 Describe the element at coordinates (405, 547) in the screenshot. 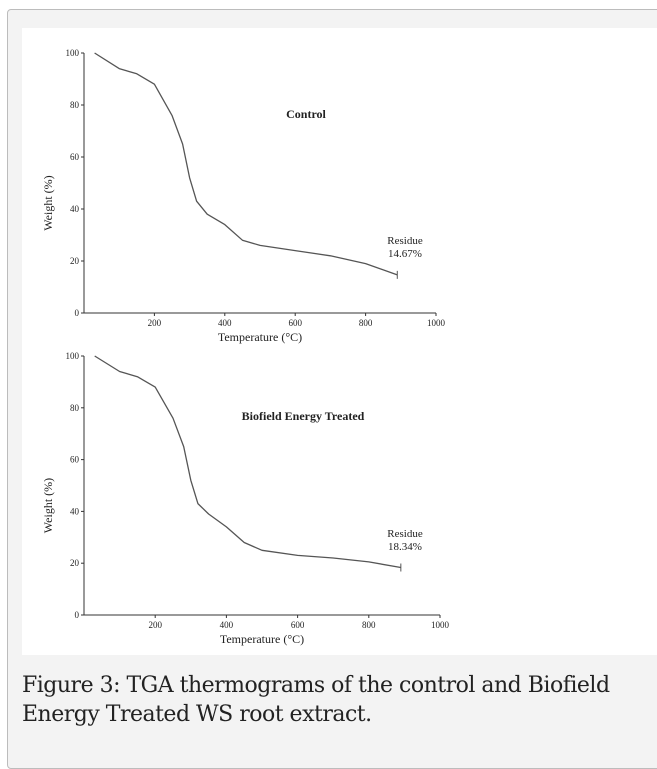

I see `residue-label: 18.34%` at that location.